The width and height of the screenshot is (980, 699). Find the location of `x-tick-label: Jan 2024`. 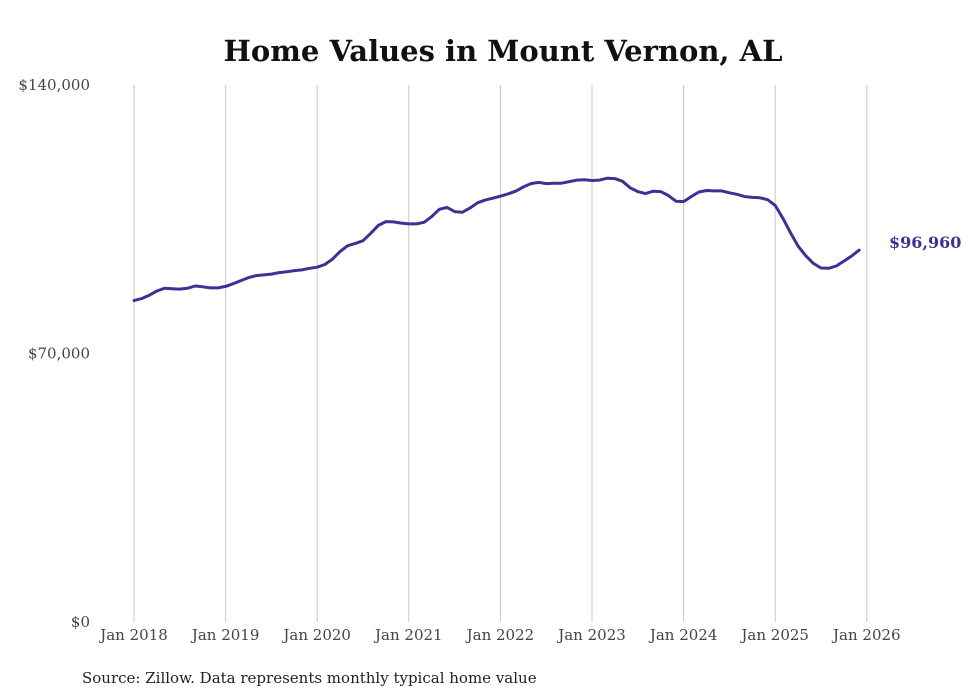

x-tick-label: Jan 2024 is located at coordinates (683, 635).